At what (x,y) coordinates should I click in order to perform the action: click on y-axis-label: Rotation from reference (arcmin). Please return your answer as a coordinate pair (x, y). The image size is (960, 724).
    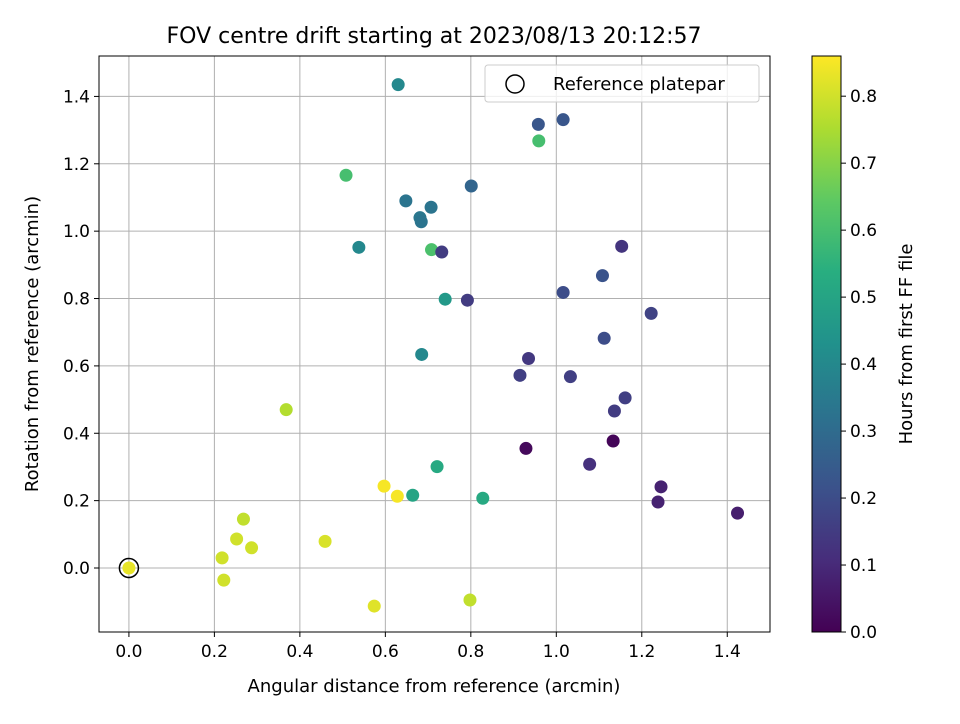
    Looking at the image, I should click on (32, 344).